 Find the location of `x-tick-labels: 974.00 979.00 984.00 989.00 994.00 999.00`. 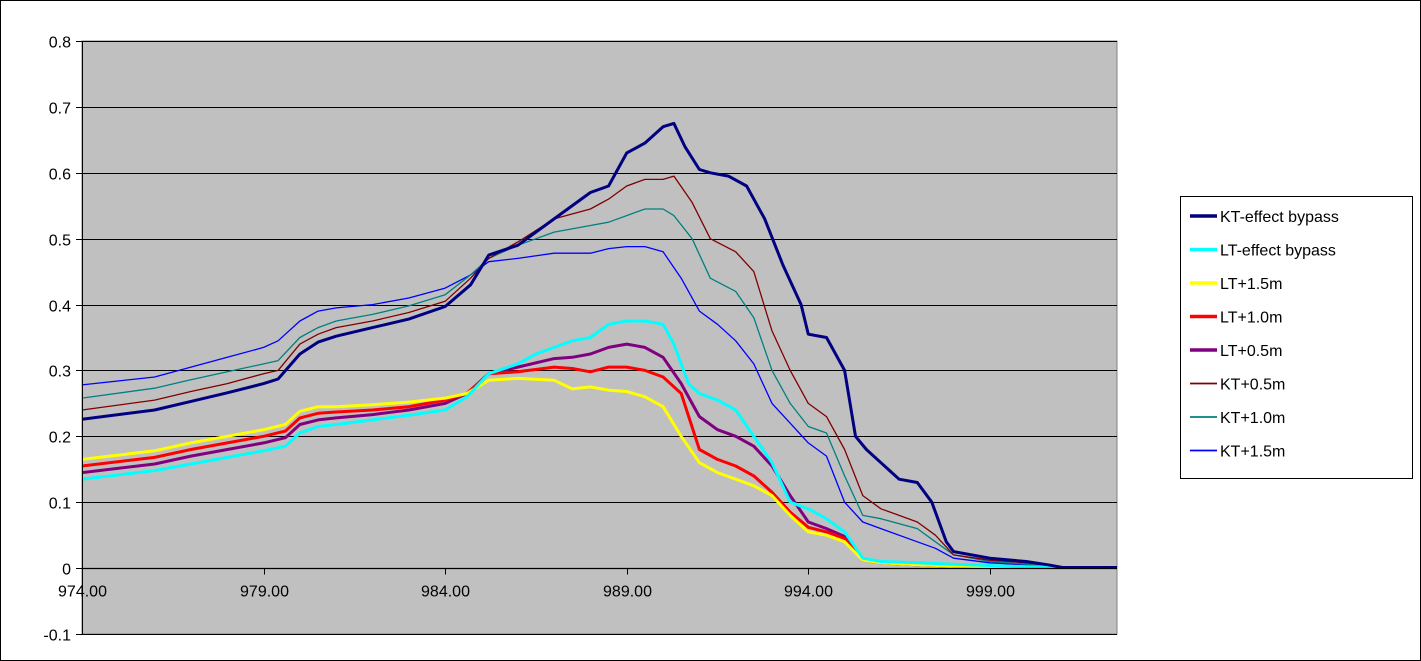

x-tick-labels: 974.00 979.00 984.00 989.00 994.00 999.00 is located at coordinates (536, 592).